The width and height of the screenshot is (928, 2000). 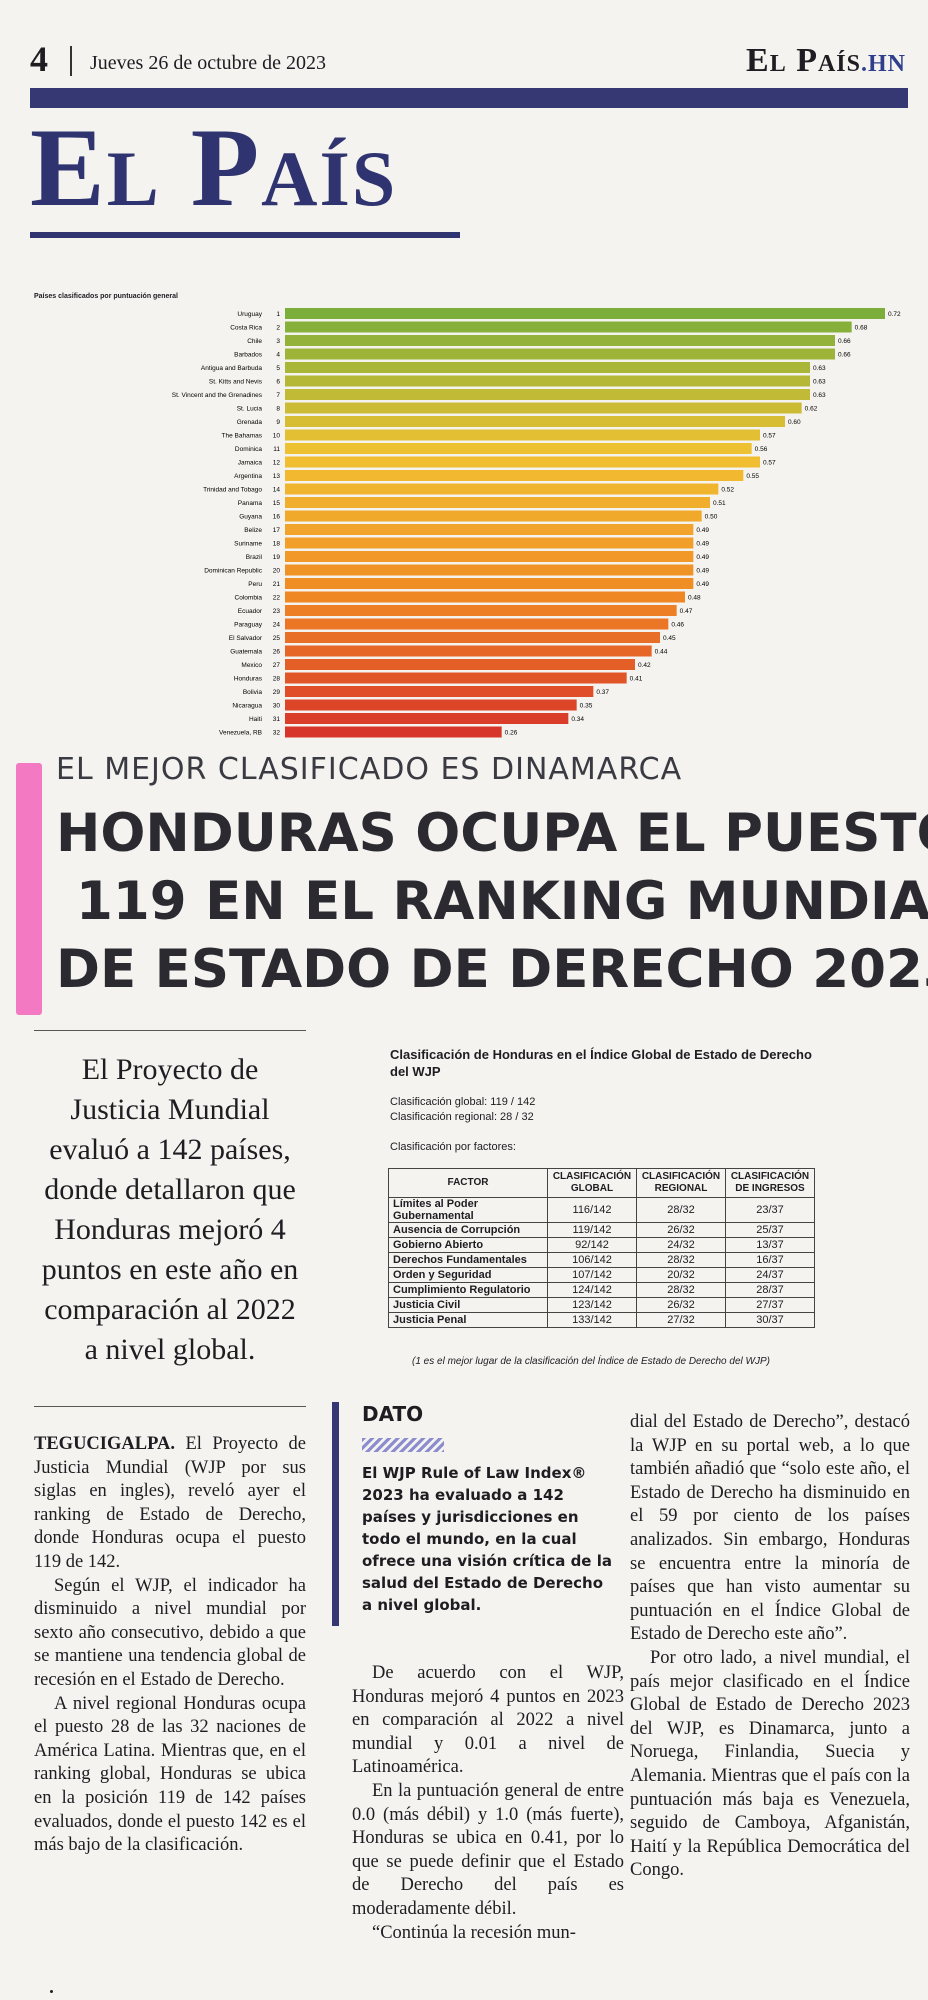 I want to click on country-label: Paraguay, so click(x=248, y=625).